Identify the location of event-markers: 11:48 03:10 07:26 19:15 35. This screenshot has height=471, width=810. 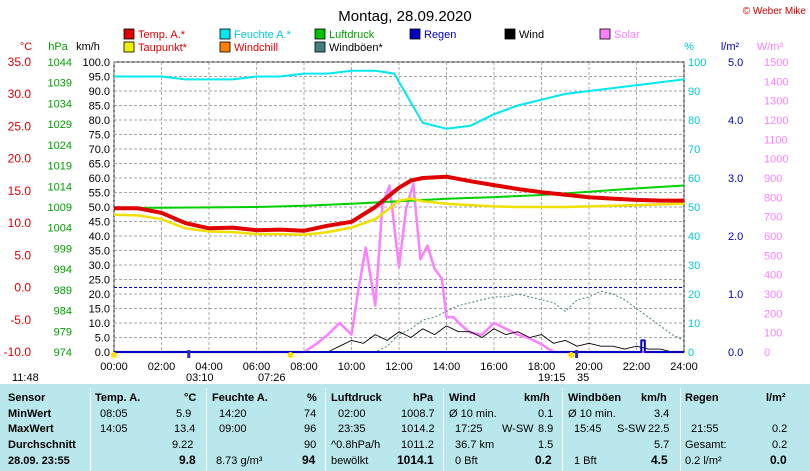
(300, 367).